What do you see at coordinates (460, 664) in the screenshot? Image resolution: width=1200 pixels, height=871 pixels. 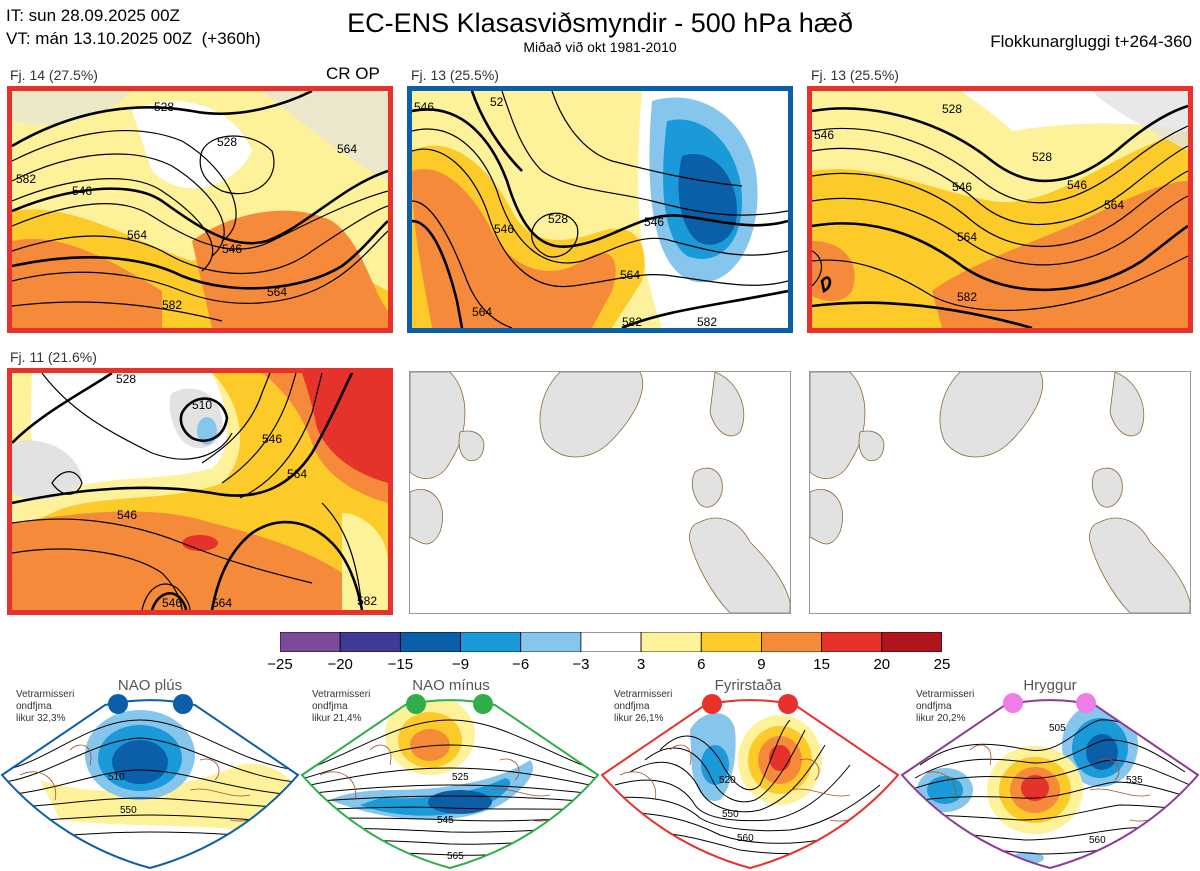 I see `colorbar-tick-label: −9` at bounding box center [460, 664].